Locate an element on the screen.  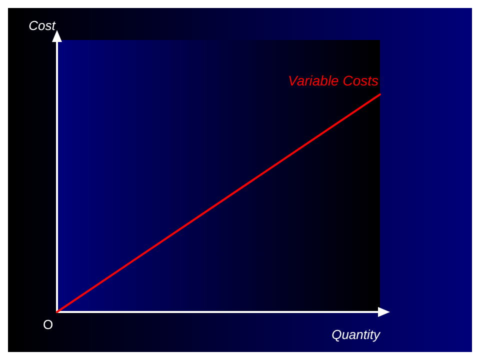
x-axis-title: Quantity is located at coordinates (357, 334).